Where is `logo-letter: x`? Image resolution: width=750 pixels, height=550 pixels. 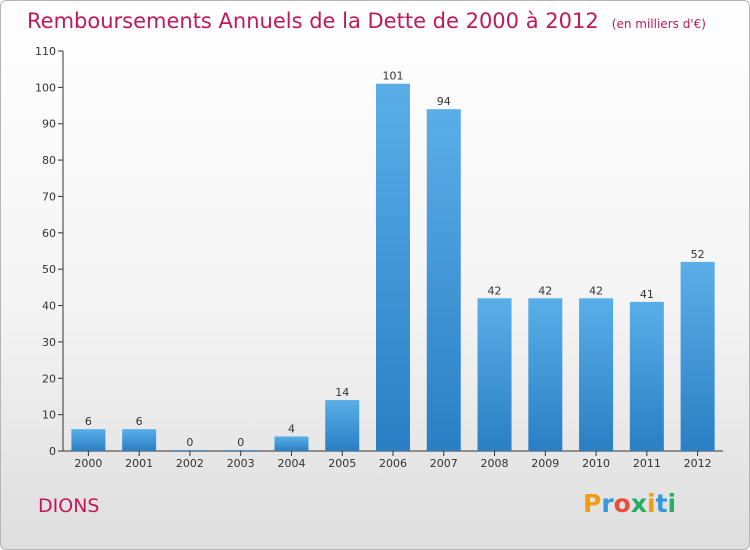
logo-letter: x is located at coordinates (638, 503).